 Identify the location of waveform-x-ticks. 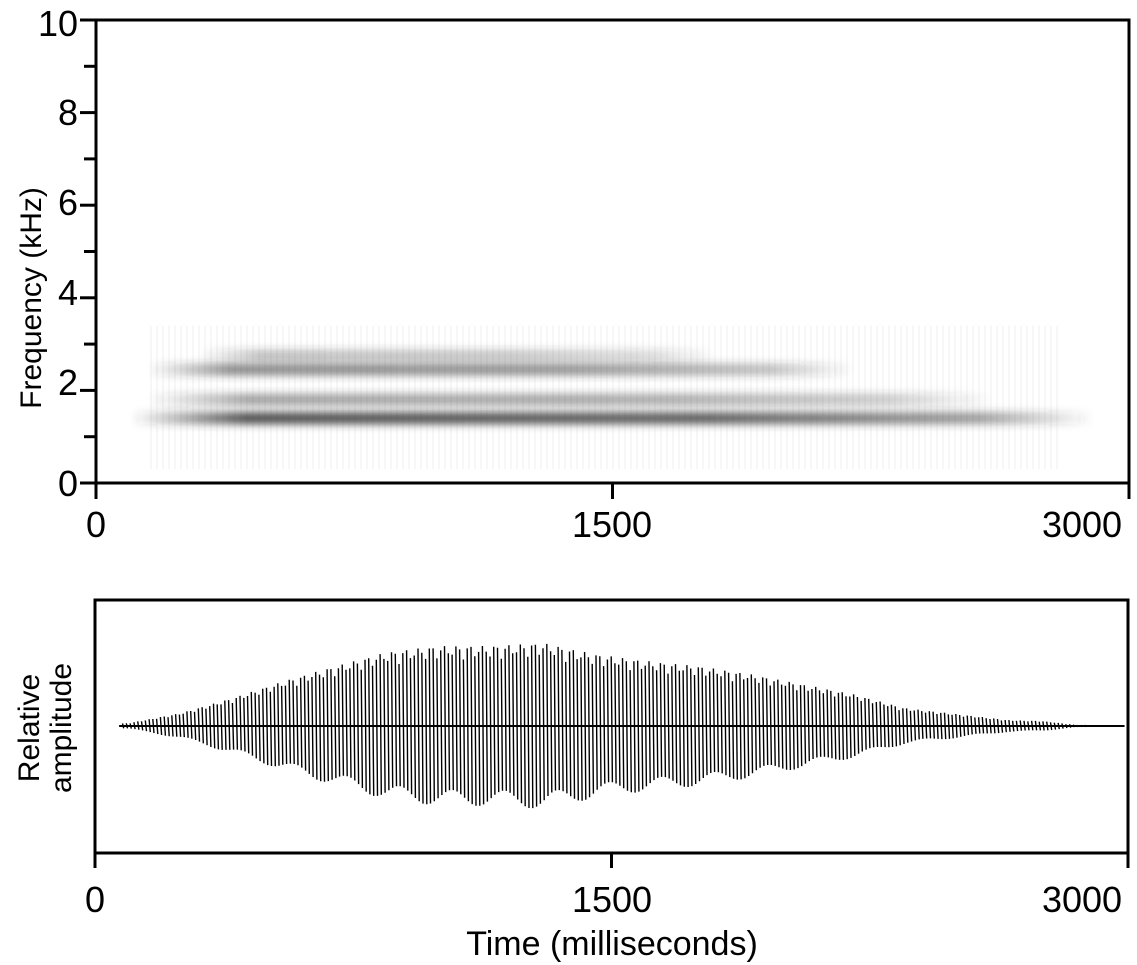
(611, 860).